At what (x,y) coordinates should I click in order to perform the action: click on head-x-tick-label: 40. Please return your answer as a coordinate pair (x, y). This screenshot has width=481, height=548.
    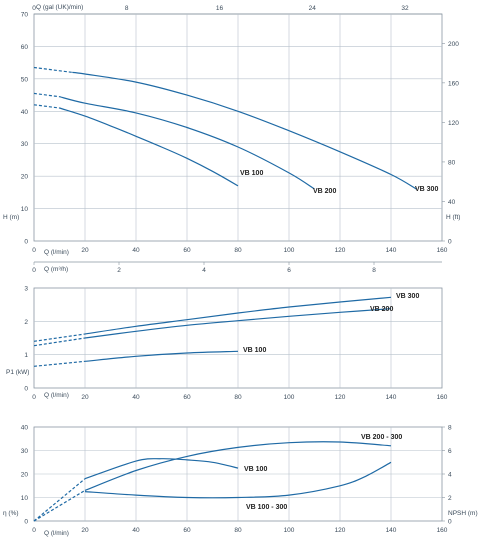
    Looking at the image, I should click on (136, 250).